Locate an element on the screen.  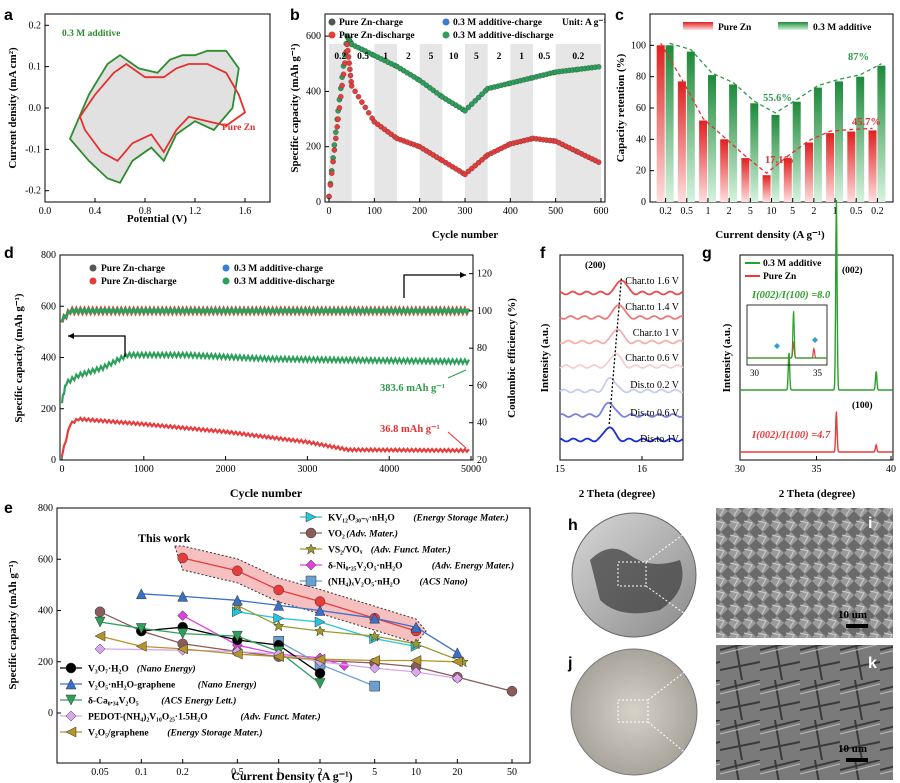
unit-label: Unit: A g⁻¹ is located at coordinates (584, 23).